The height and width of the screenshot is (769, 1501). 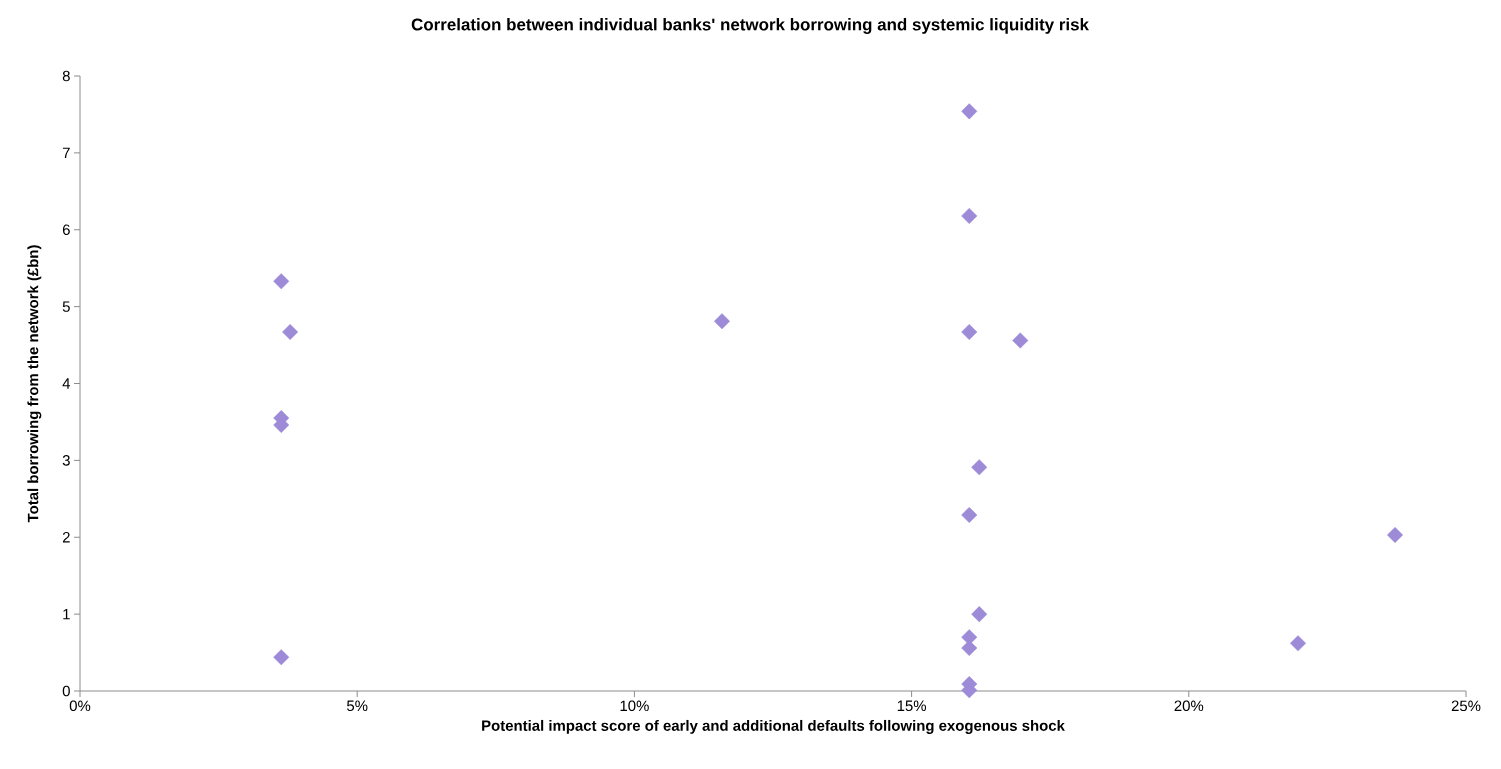 What do you see at coordinates (1466, 706) in the screenshot?
I see `x-tick-label: 25%` at bounding box center [1466, 706].